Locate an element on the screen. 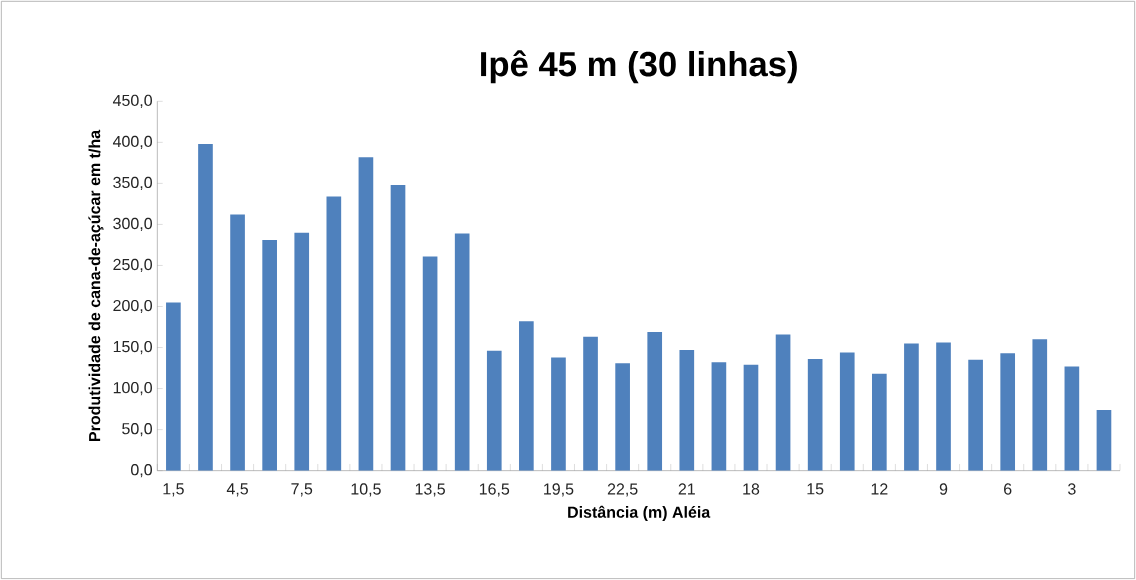 The width and height of the screenshot is (1136, 580). chart-title: Ipê 45 m (30 linhas) is located at coordinates (639, 67).